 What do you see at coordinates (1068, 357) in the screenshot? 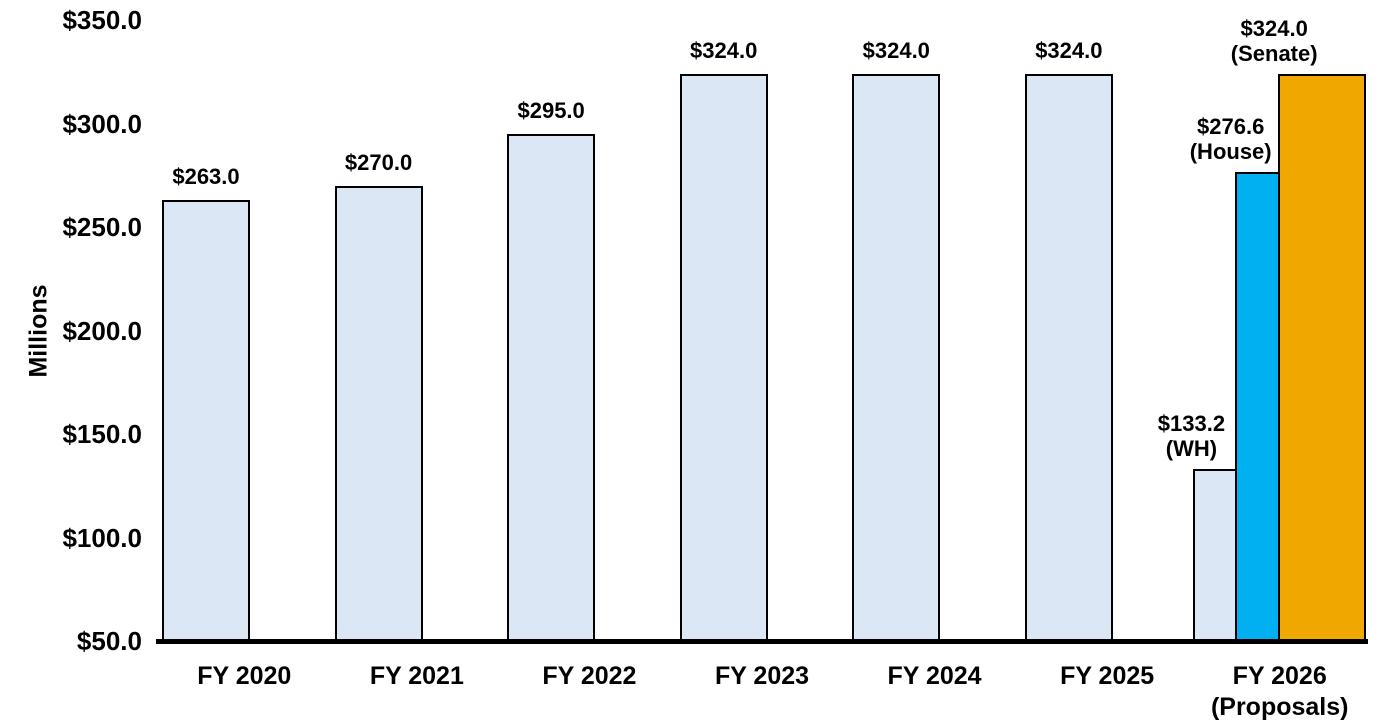
I see `bar-fy-2025` at bounding box center [1068, 357].